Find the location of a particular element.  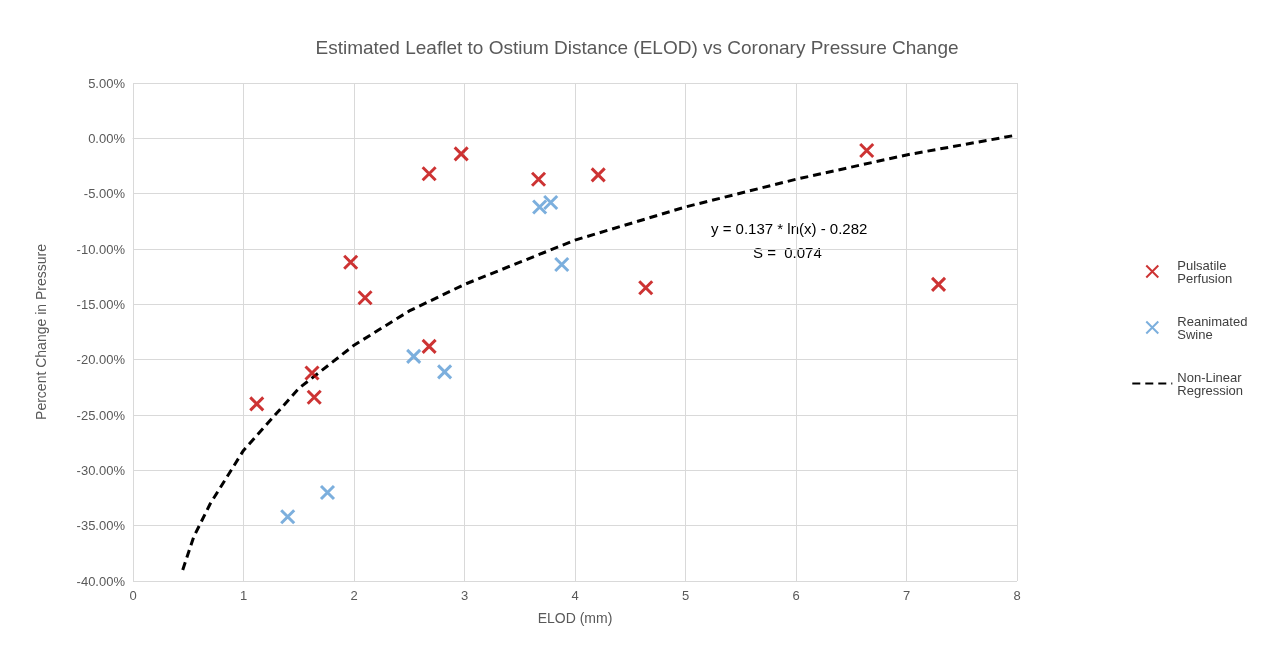

y-axis-title: Percent Change in Pressure is located at coordinates (41, 331).